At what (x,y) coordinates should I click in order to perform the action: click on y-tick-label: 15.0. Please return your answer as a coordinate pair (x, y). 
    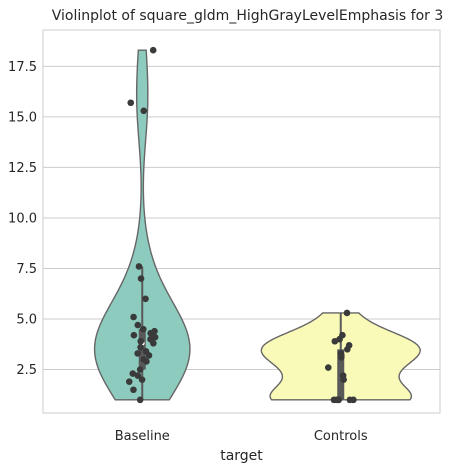
    Looking at the image, I should click on (22, 117).